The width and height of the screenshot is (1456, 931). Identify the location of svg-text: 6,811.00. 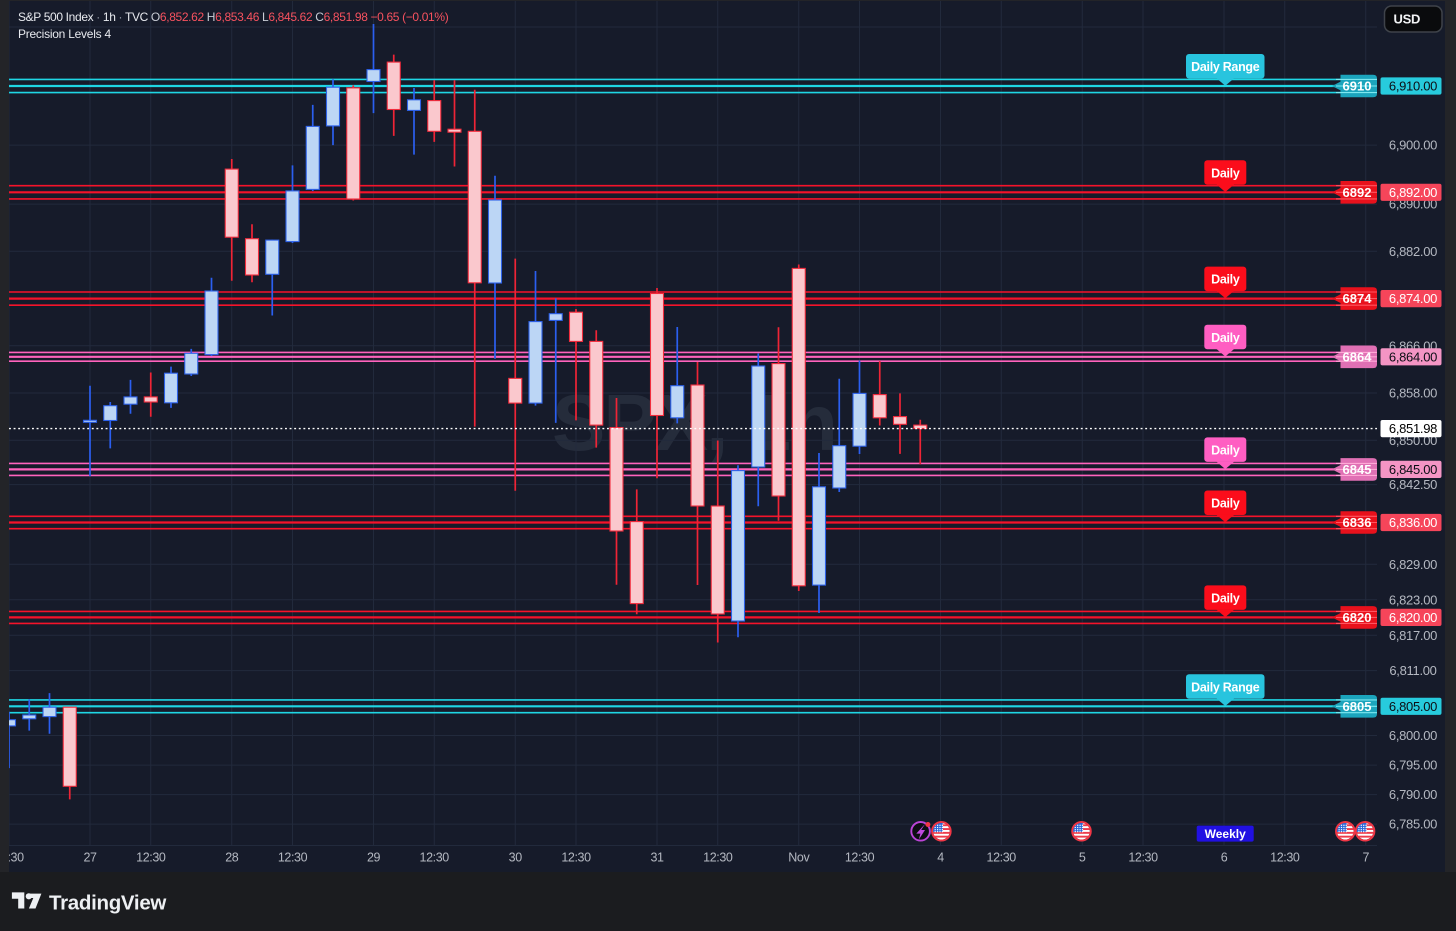
(1412, 670).